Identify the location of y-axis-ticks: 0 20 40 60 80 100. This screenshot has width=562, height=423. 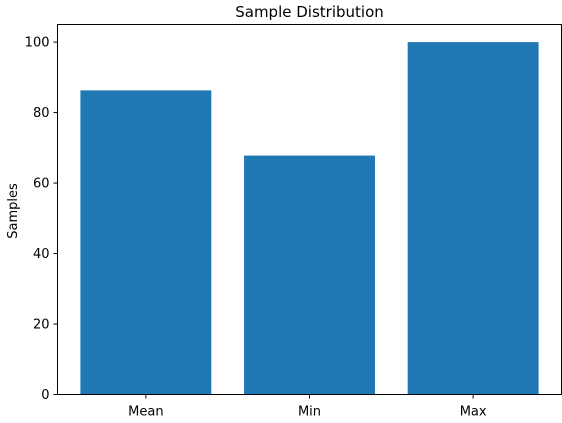
(41, 219).